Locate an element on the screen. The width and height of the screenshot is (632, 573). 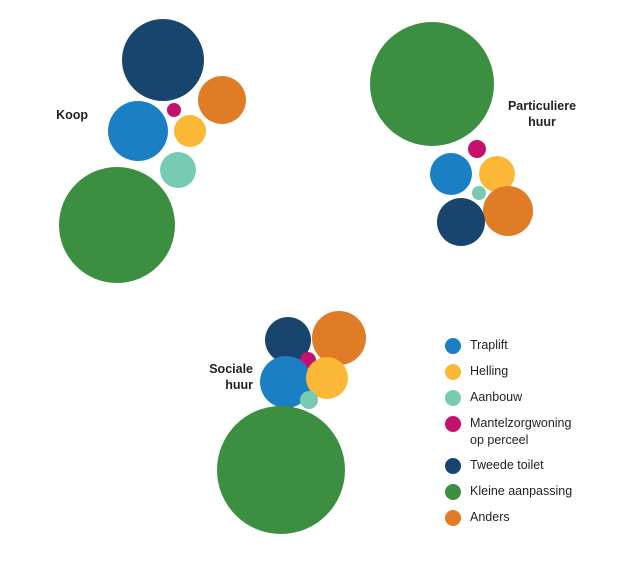
bubble-particuliere_huur-anders: Anders is located at coordinates (508, 211).